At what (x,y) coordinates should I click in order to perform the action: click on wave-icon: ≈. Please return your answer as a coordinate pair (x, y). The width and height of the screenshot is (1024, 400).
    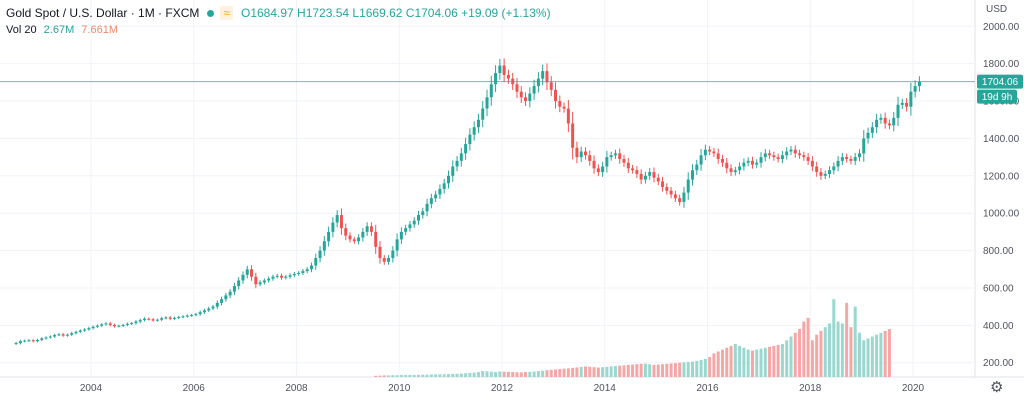
    Looking at the image, I should click on (226, 13).